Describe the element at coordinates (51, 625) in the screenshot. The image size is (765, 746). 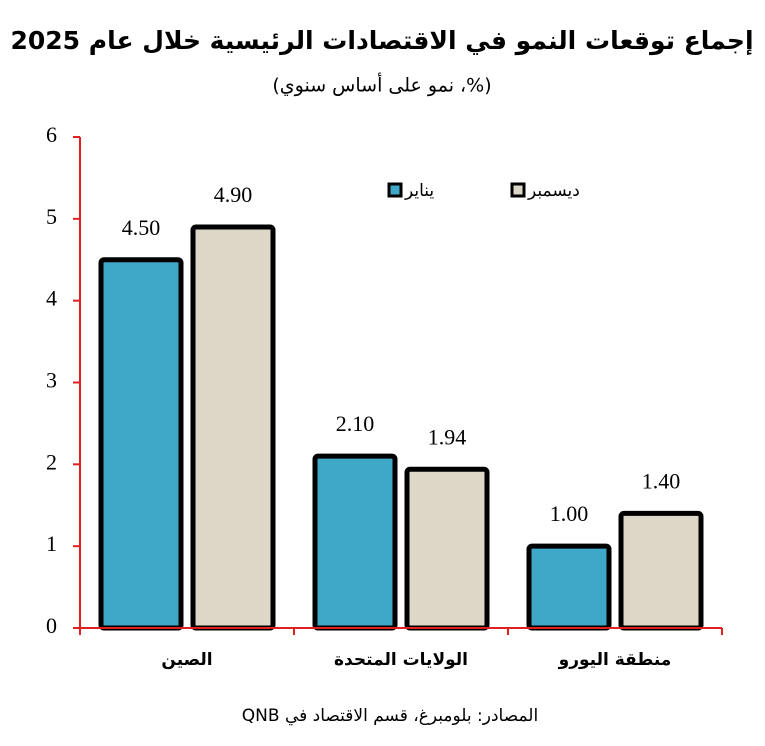
I see `y-tick-label: 0` at that location.